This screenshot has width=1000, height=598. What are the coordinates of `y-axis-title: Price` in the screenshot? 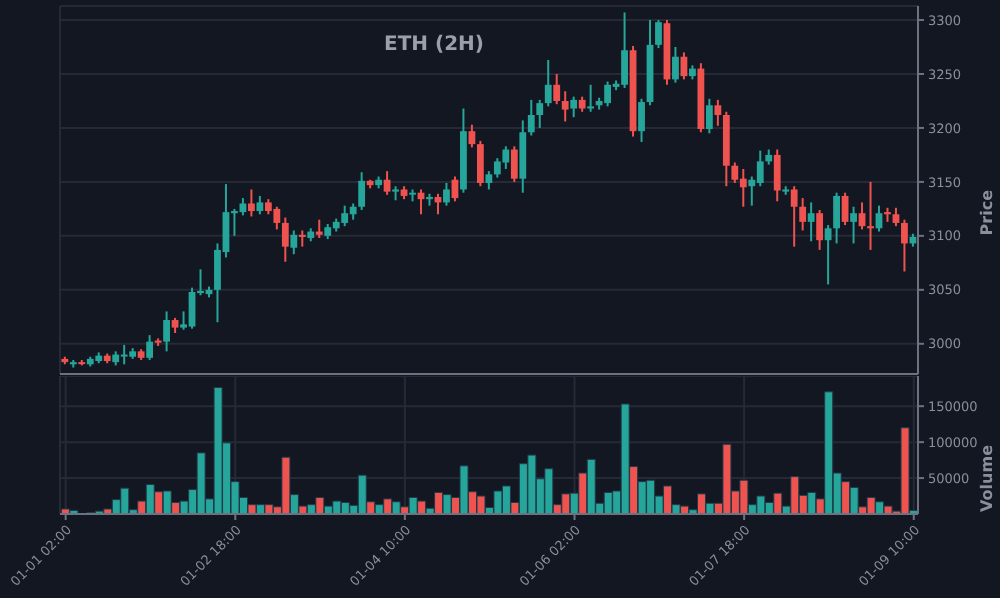 It's located at (986, 212).